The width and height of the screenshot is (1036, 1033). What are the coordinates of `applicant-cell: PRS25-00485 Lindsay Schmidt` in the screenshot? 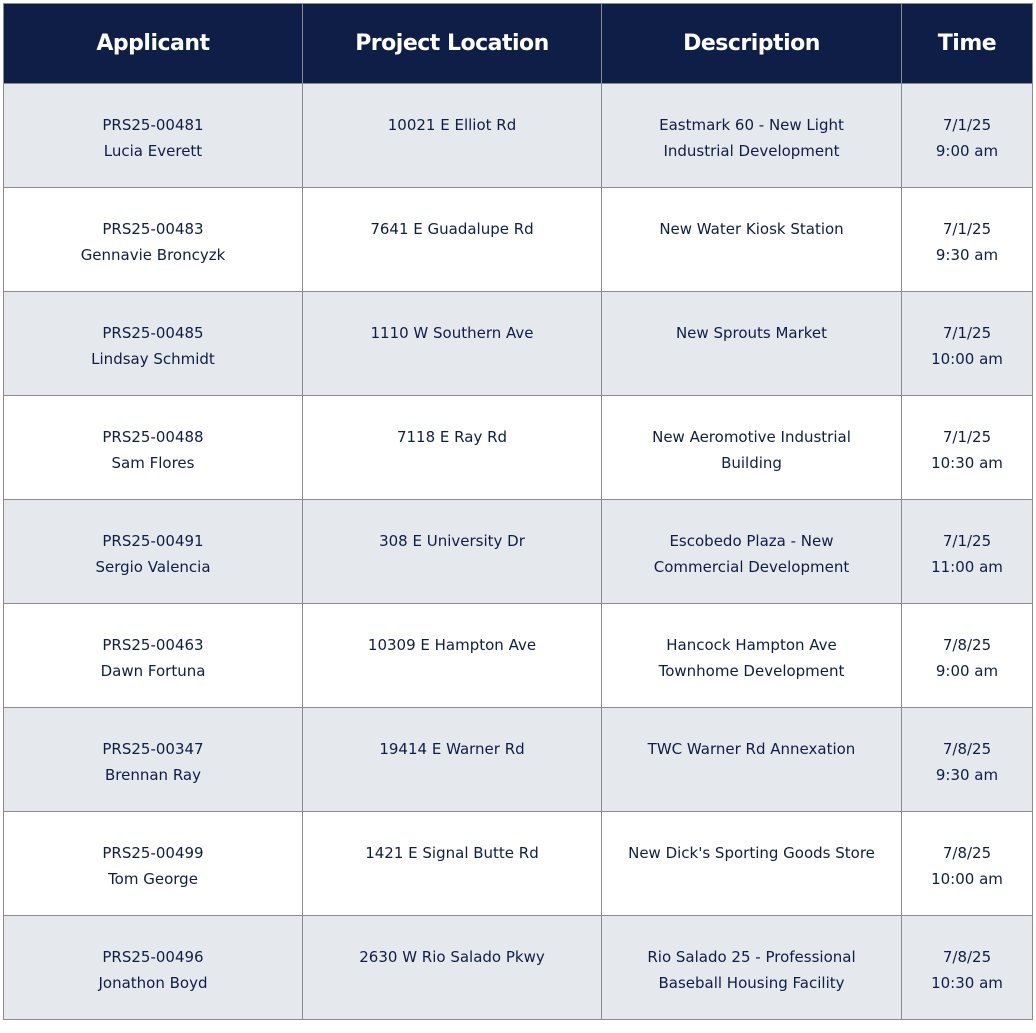 It's located at (153, 343).